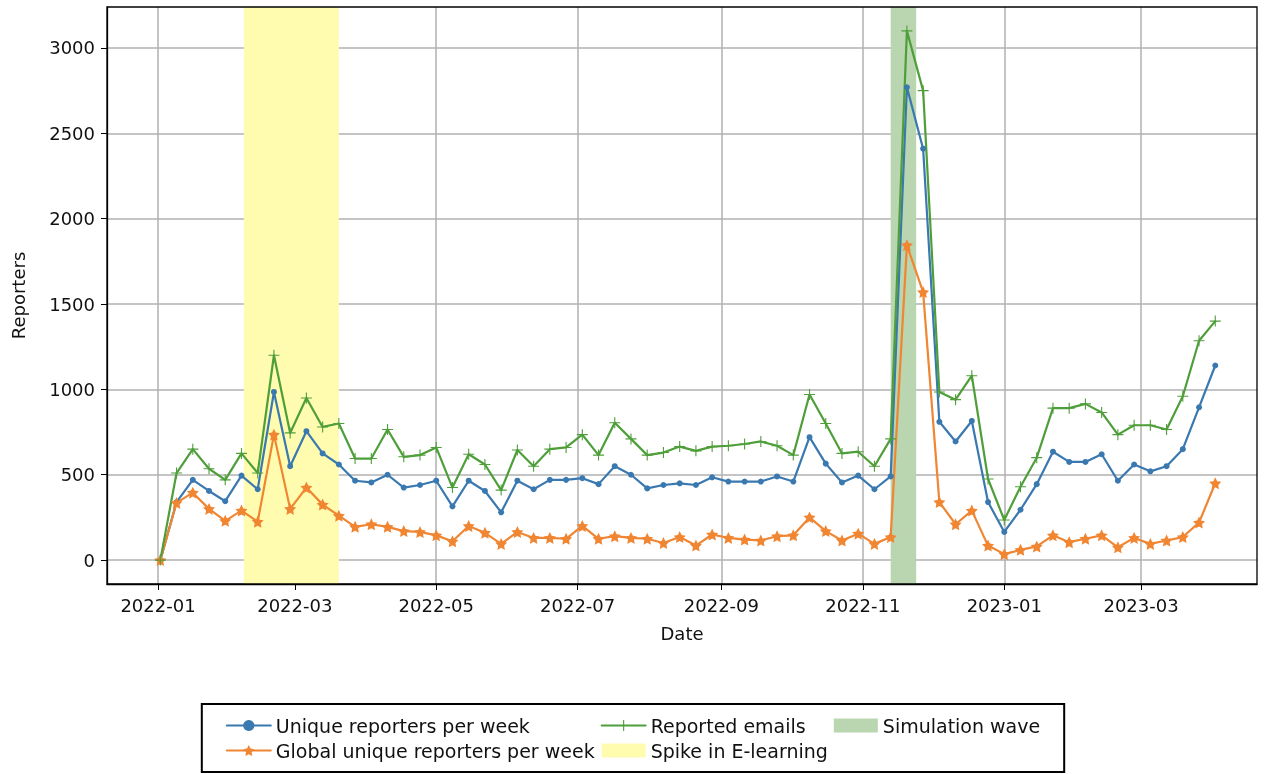 This screenshot has width=1266, height=774. I want to click on legend-label: Spike in E-learning, so click(739, 750).